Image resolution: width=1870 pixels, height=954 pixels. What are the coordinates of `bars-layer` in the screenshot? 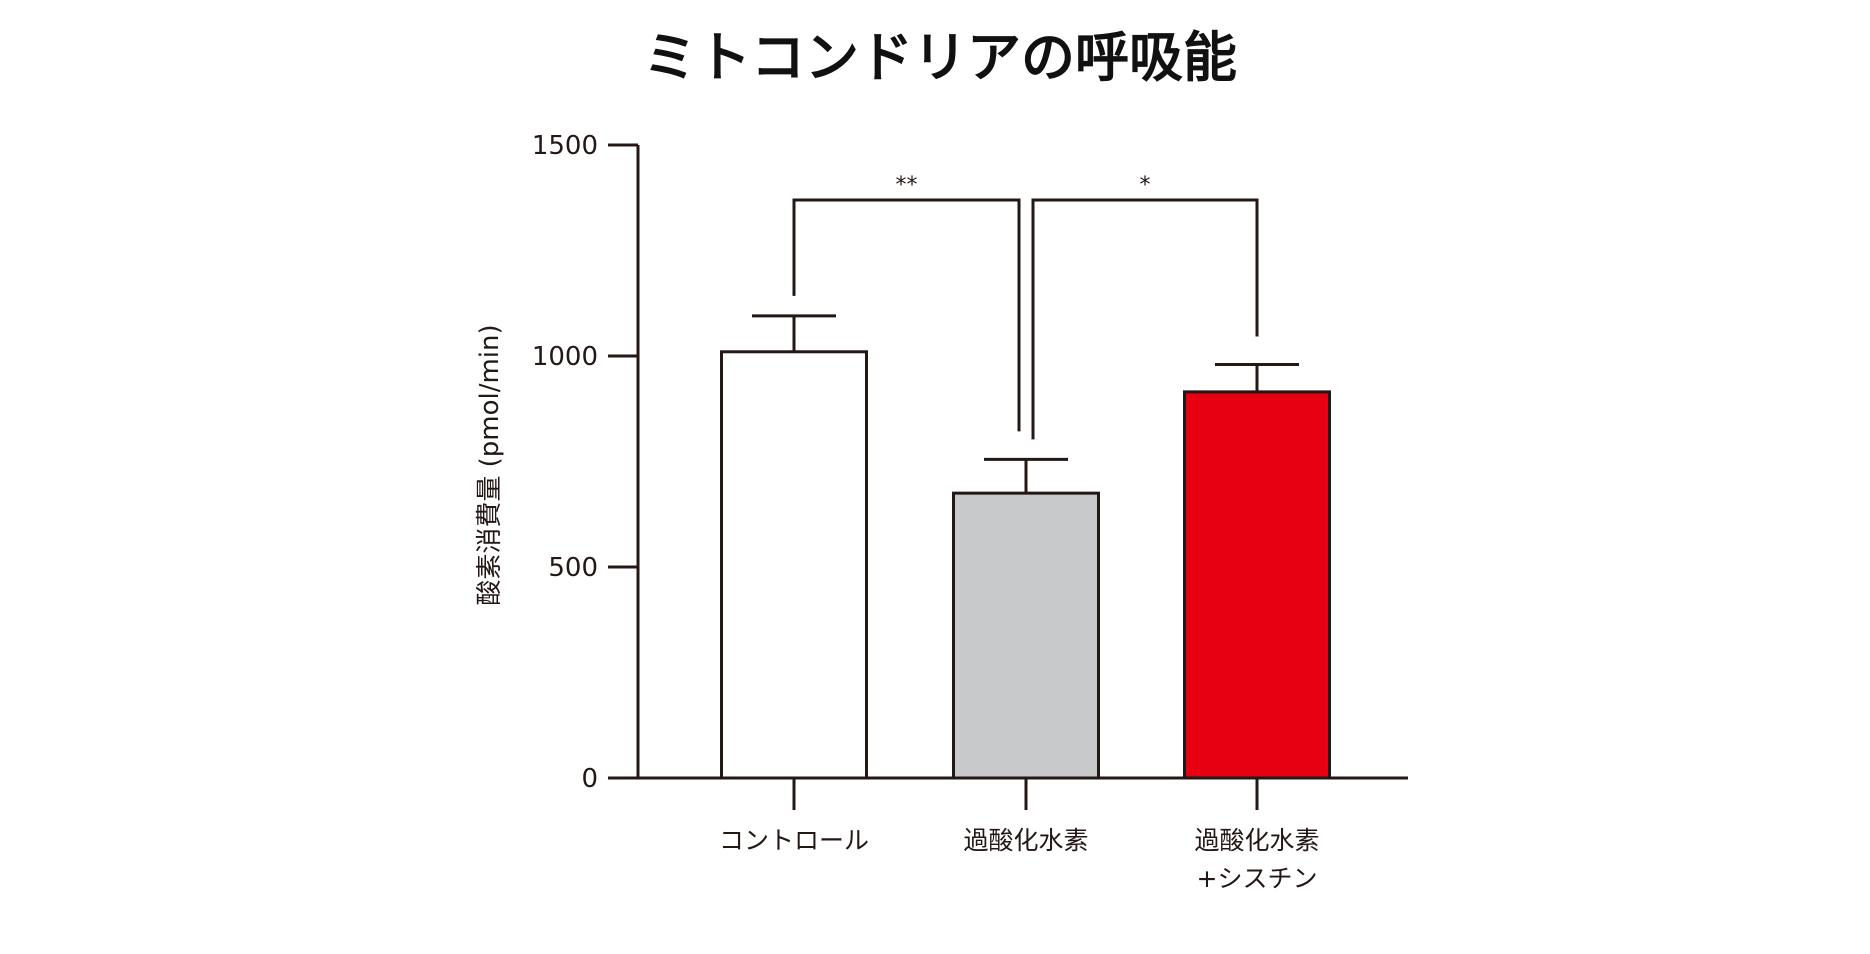 It's located at (1025, 565).